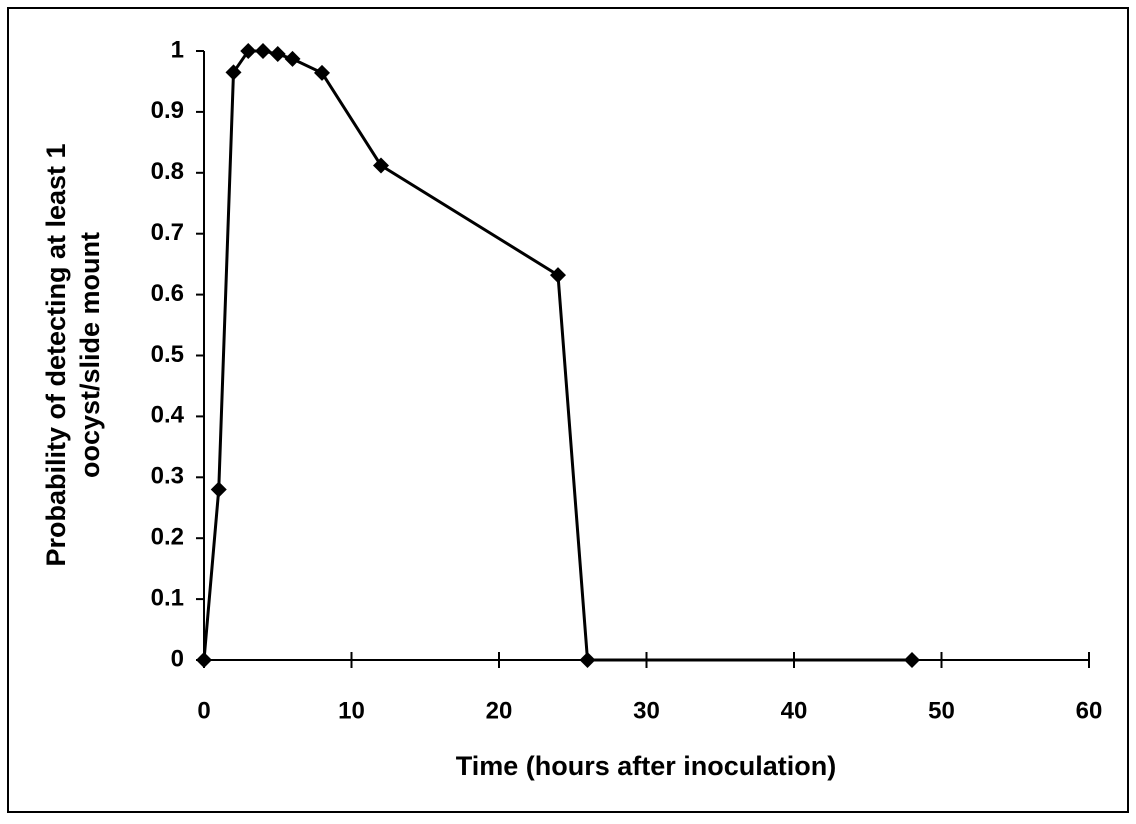 The image size is (1136, 824). Describe the element at coordinates (177, 49) in the screenshot. I see `y-tick-label: 1` at that location.